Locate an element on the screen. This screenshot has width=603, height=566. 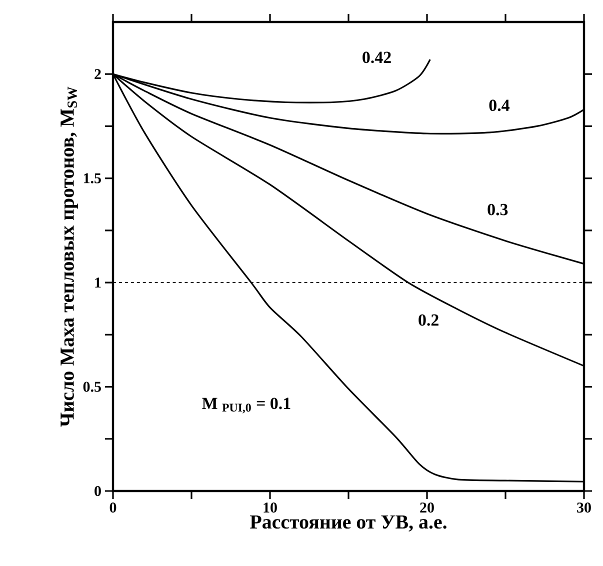
y-tick-label: 1.5 is located at coordinates (92, 178).